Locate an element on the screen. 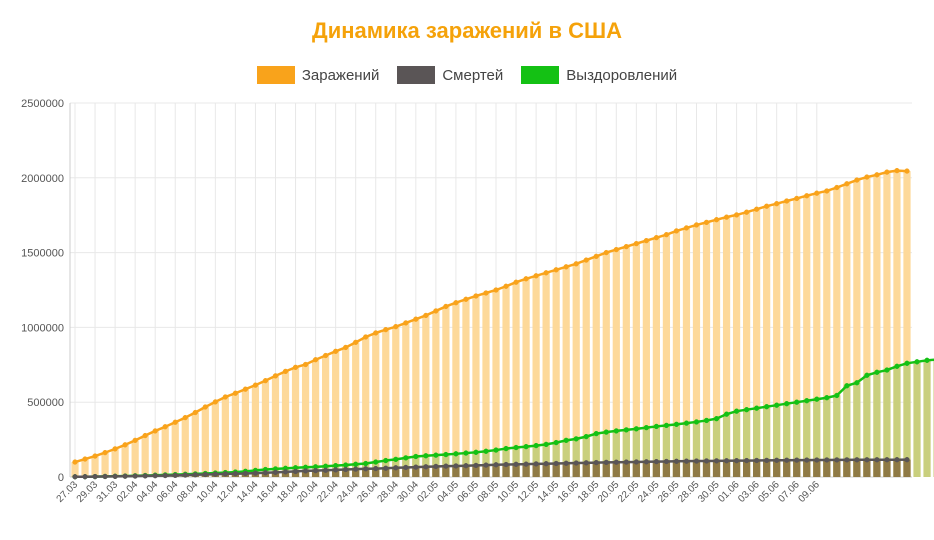 The width and height of the screenshot is (934, 540). y-tick-label: 1000000 is located at coordinates (42, 328).